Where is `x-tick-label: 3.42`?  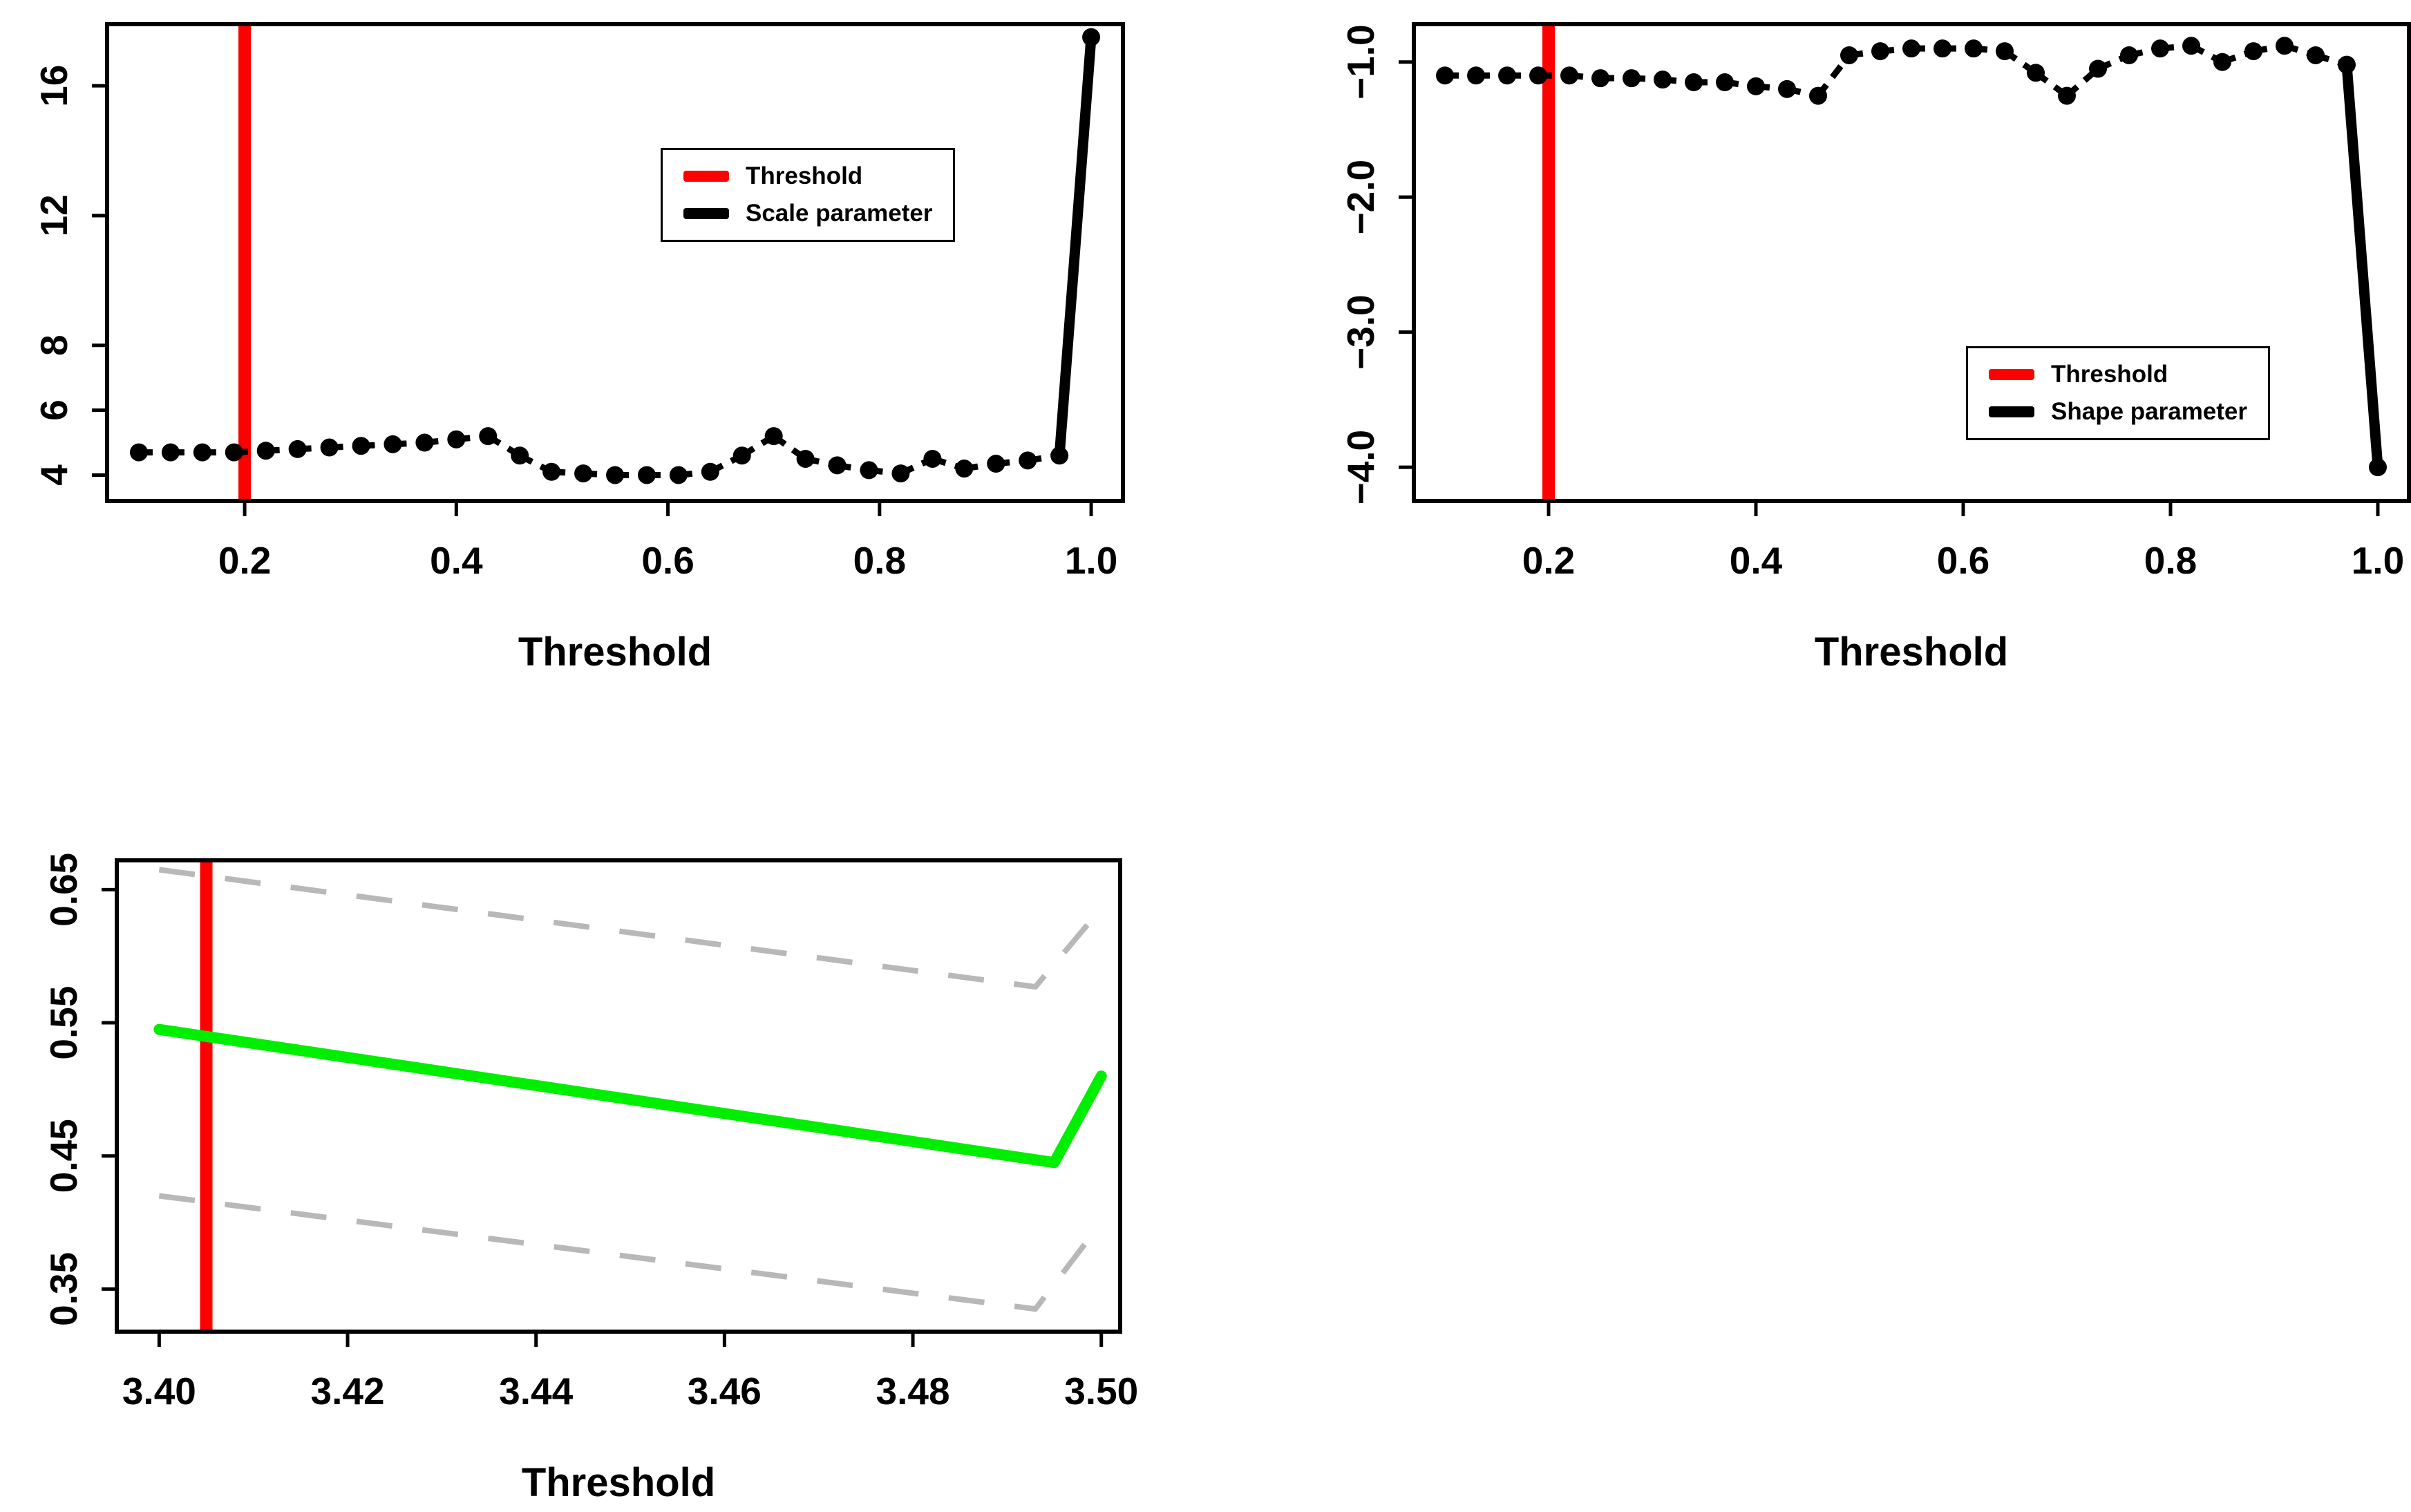
x-tick-label: 3.42 is located at coordinates (348, 1391).